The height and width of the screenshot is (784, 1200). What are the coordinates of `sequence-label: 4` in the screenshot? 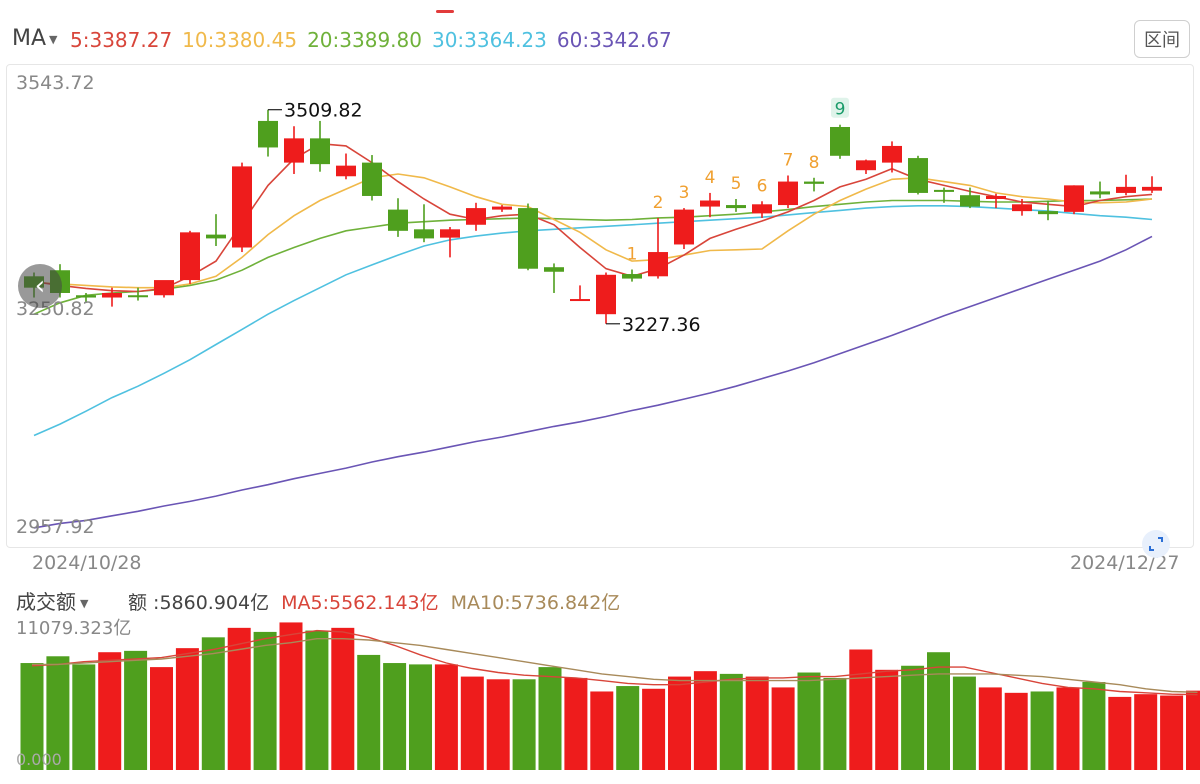 It's located at (710, 178).